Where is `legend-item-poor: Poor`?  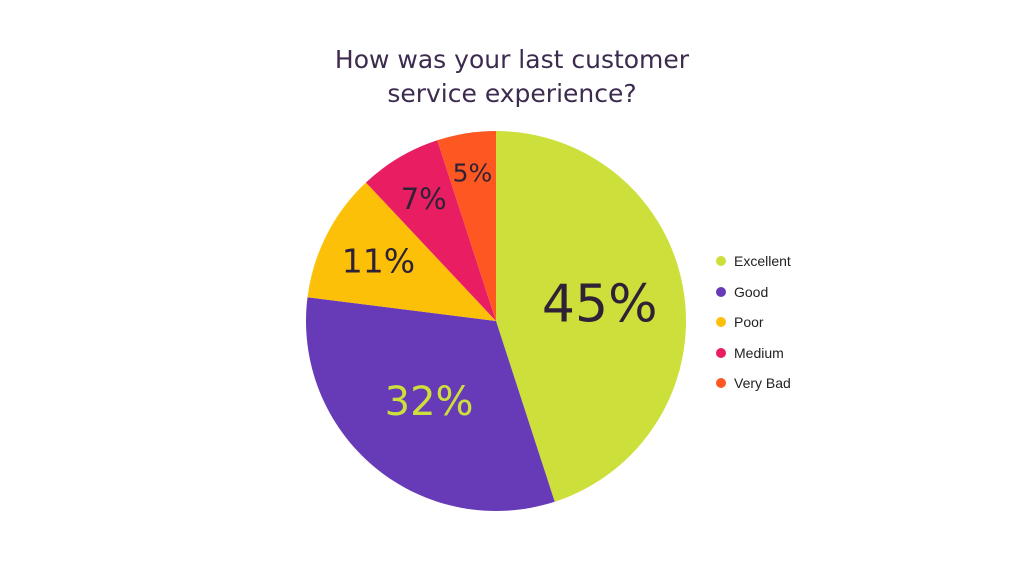
legend-item-poor: Poor is located at coordinates (753, 322).